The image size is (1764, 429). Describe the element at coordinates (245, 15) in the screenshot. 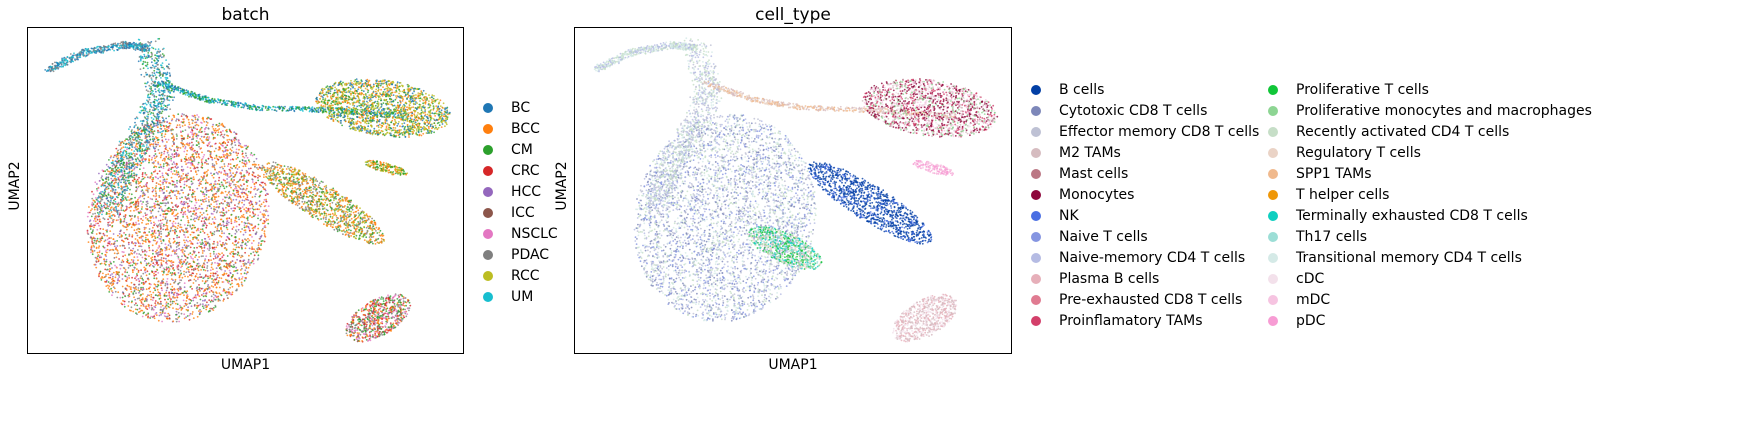

I see `chart-title: batch` at that location.